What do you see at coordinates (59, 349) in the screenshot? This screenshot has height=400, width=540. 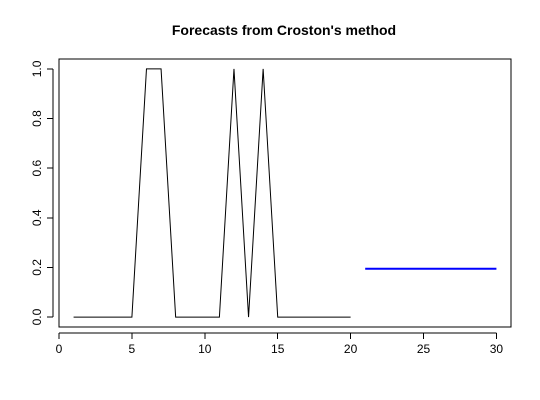 I see `x-tick-label: 0` at bounding box center [59, 349].